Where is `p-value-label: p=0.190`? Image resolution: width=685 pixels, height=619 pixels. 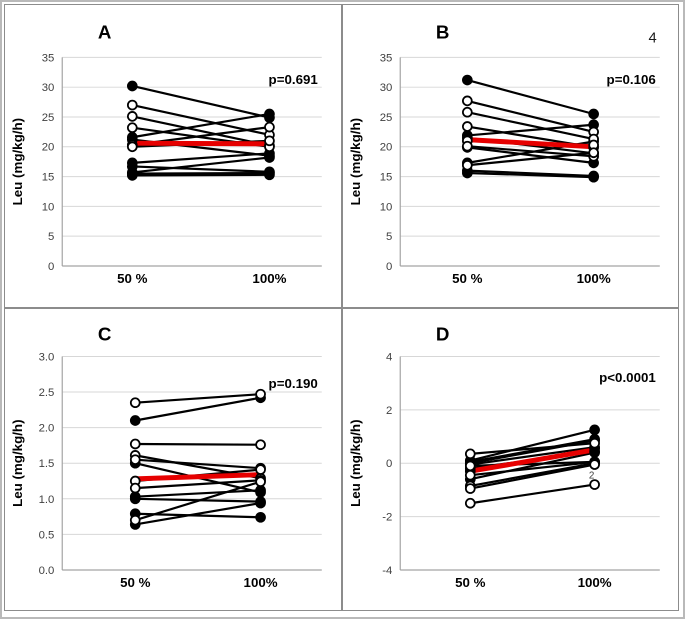
p-value-label: p=0.190 is located at coordinates (293, 383).